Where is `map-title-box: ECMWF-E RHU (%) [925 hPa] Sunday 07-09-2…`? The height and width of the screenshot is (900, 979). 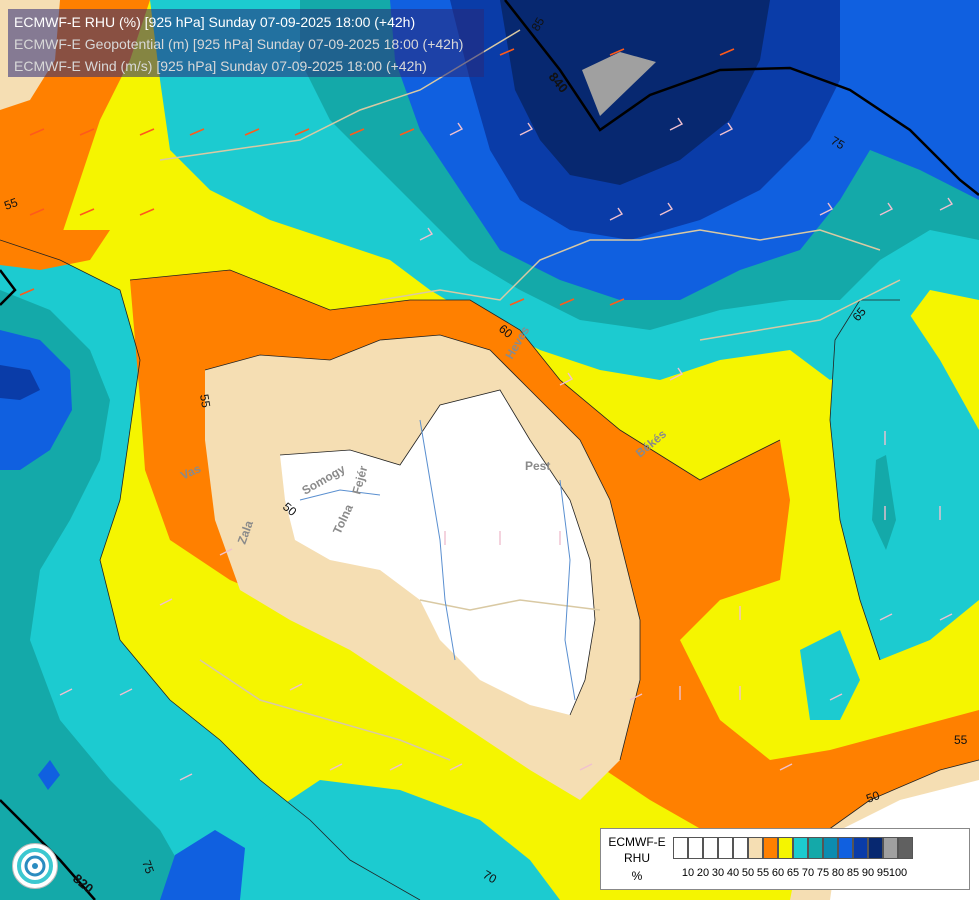 map-title-box: ECMWF-E RHU (%) [925 hPa] Sunday 07-09-2… is located at coordinates (246, 43).